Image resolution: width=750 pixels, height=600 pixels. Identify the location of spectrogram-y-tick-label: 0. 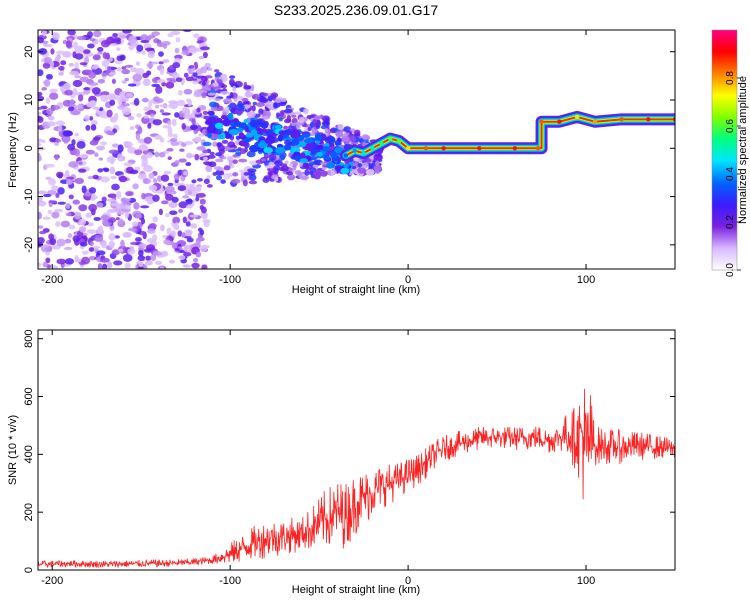
(29, 148).